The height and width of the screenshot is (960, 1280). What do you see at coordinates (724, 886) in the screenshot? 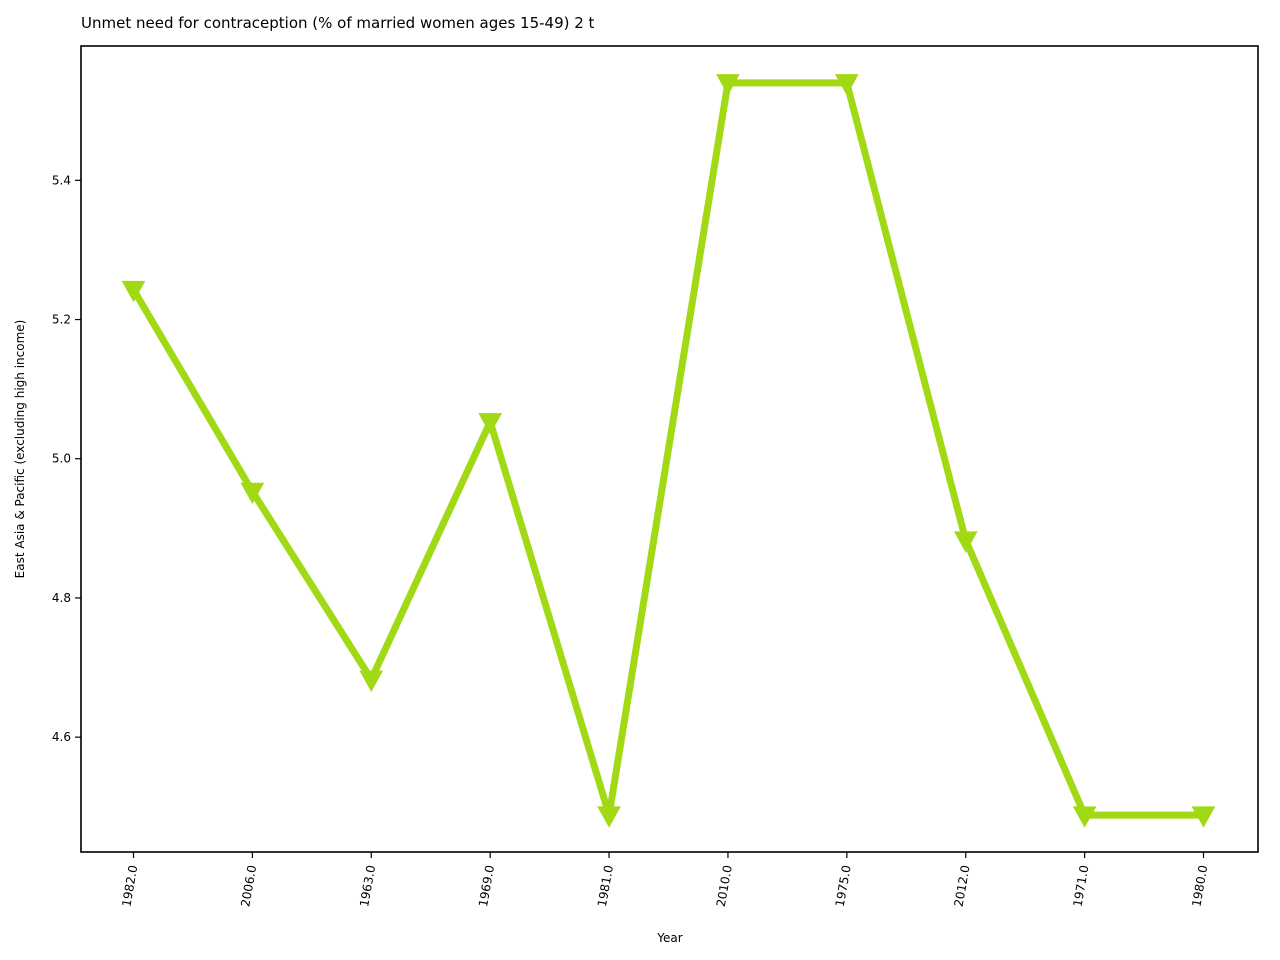
I see `x-tick-label: 2010.0` at bounding box center [724, 886].